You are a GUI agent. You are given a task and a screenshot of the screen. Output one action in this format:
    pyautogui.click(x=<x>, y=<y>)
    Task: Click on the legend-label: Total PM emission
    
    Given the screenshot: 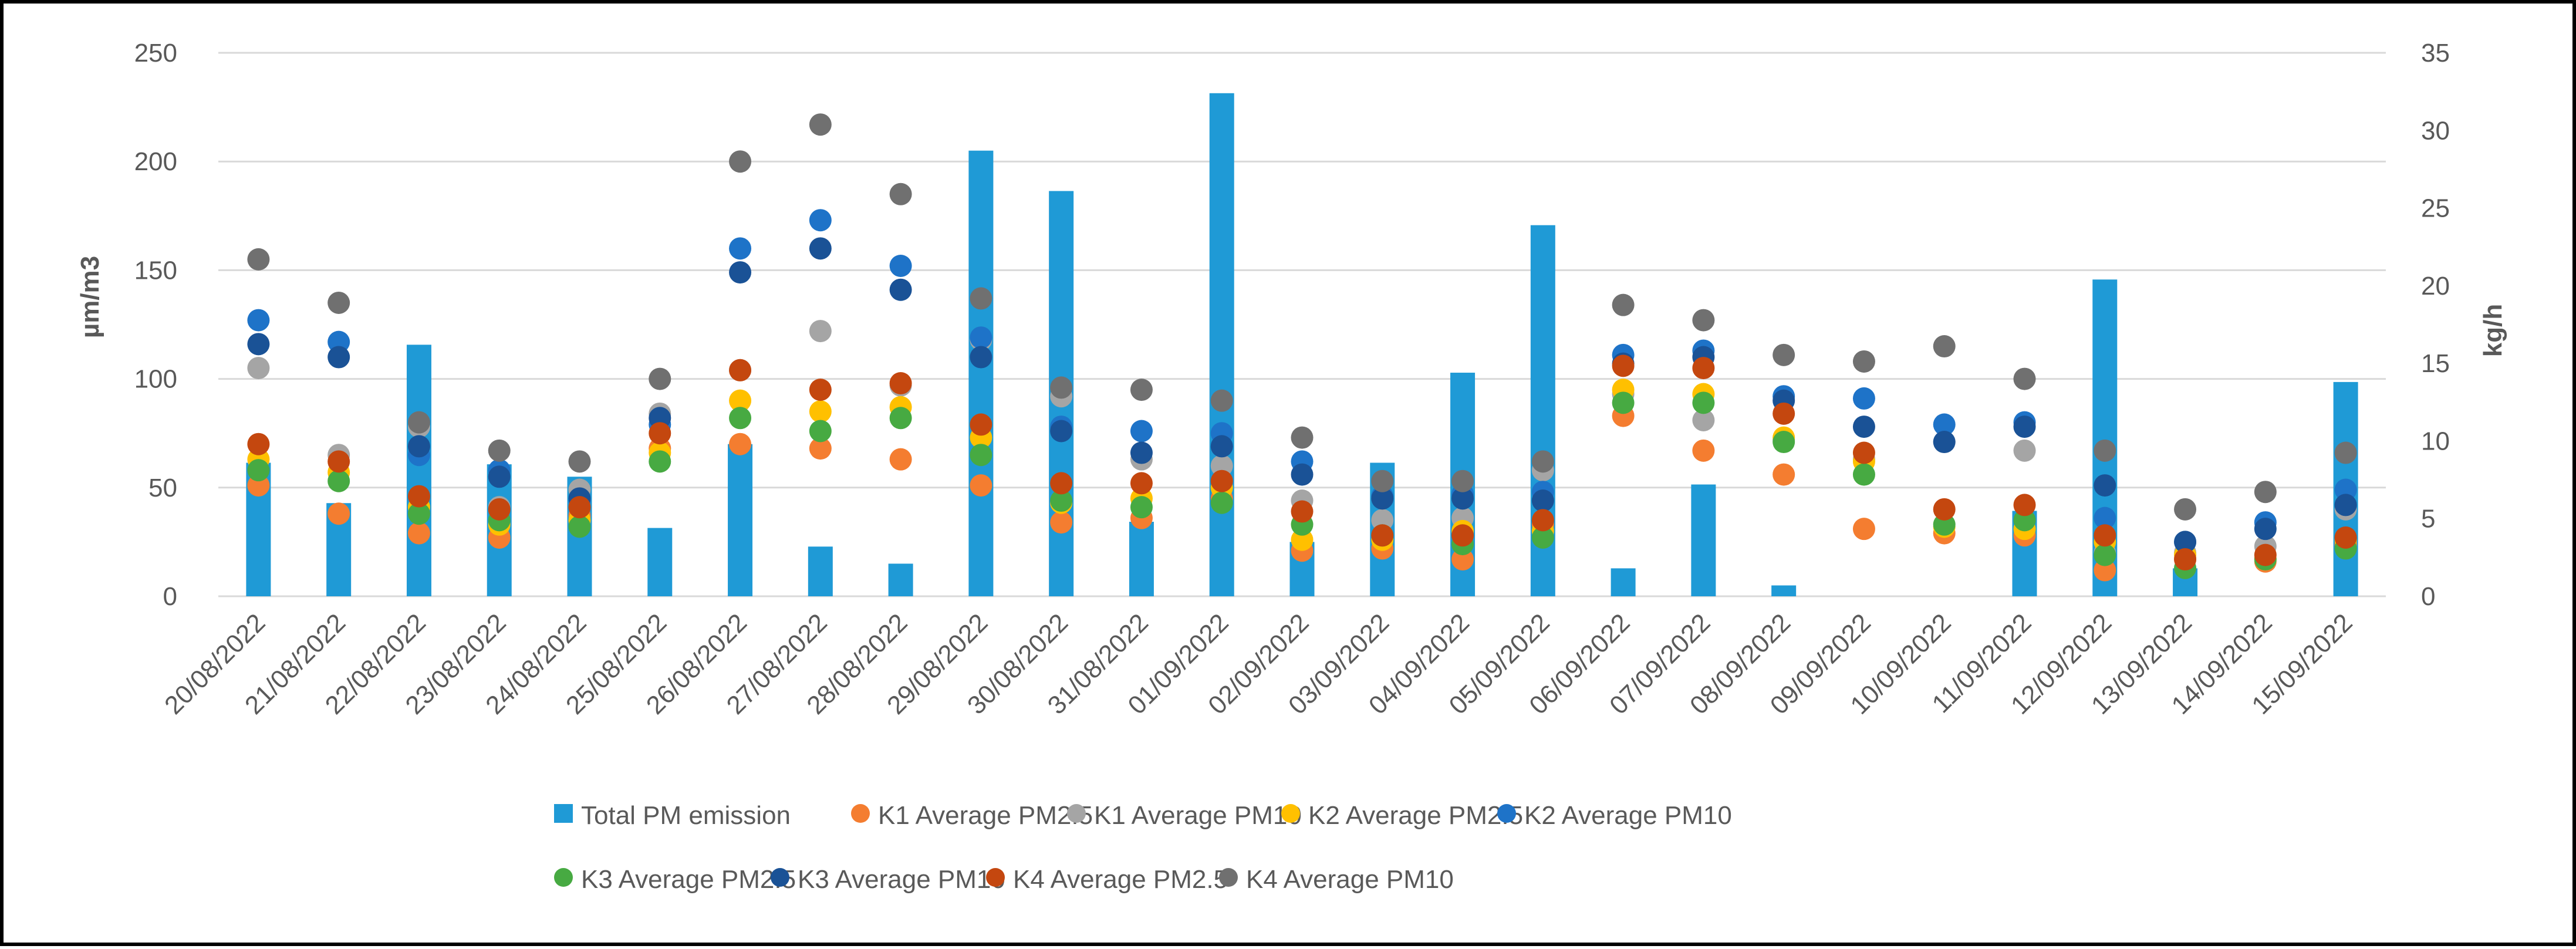 What is the action you would take?
    pyautogui.click(x=686, y=815)
    